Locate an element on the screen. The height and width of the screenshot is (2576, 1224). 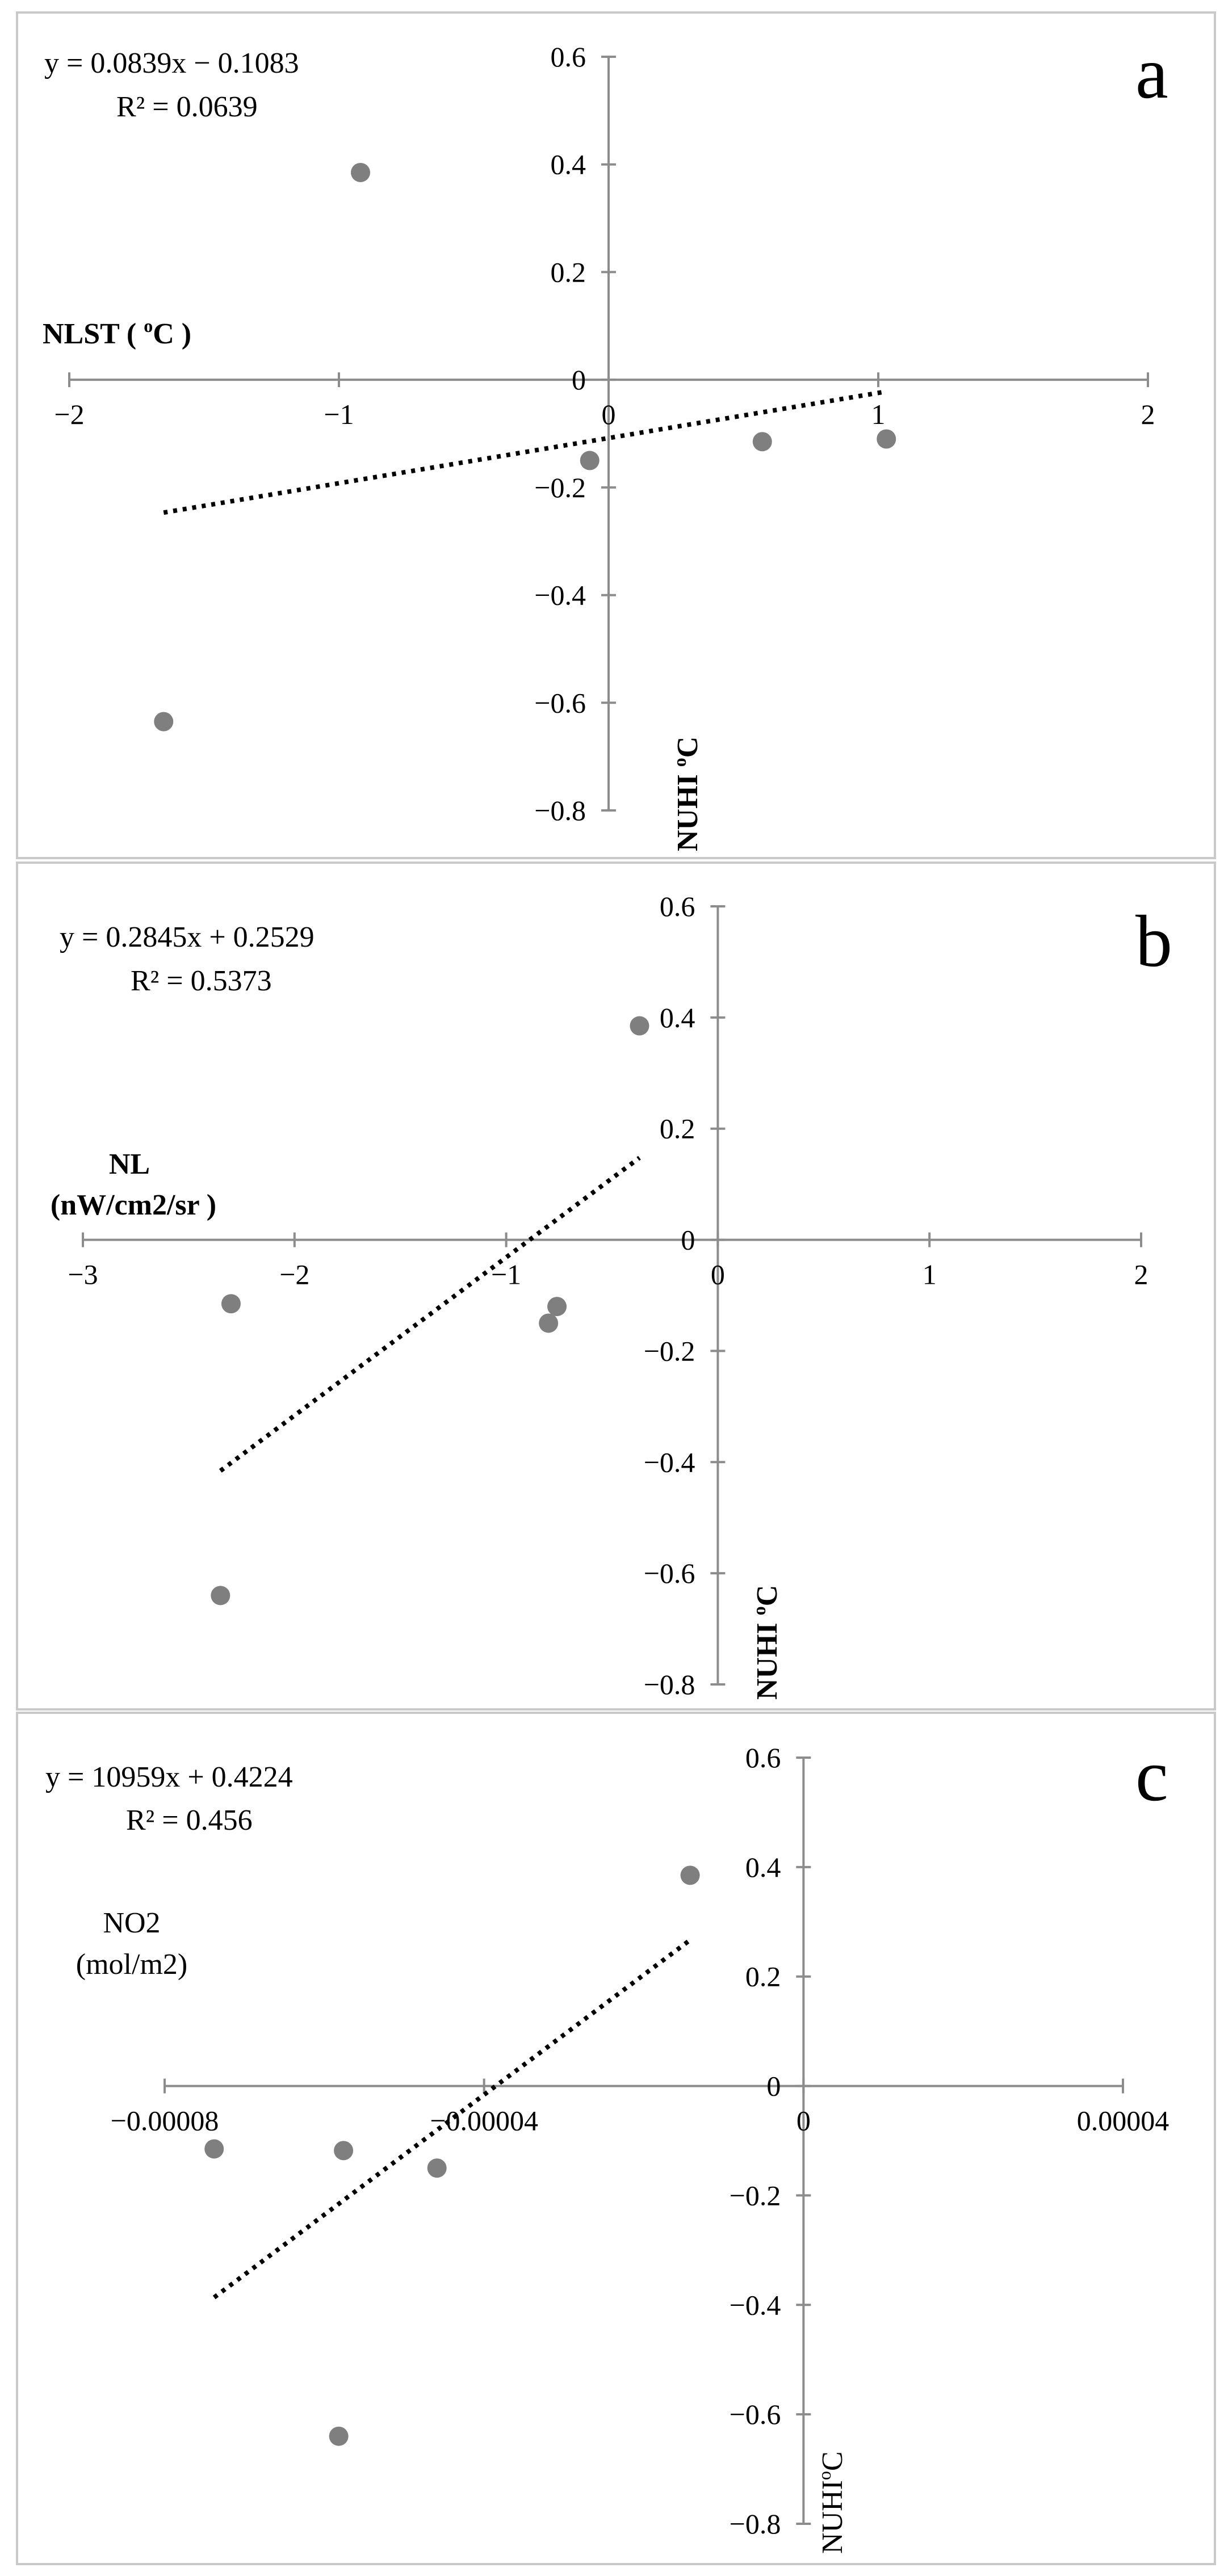
panel-letter-b: b is located at coordinates (1153, 941).